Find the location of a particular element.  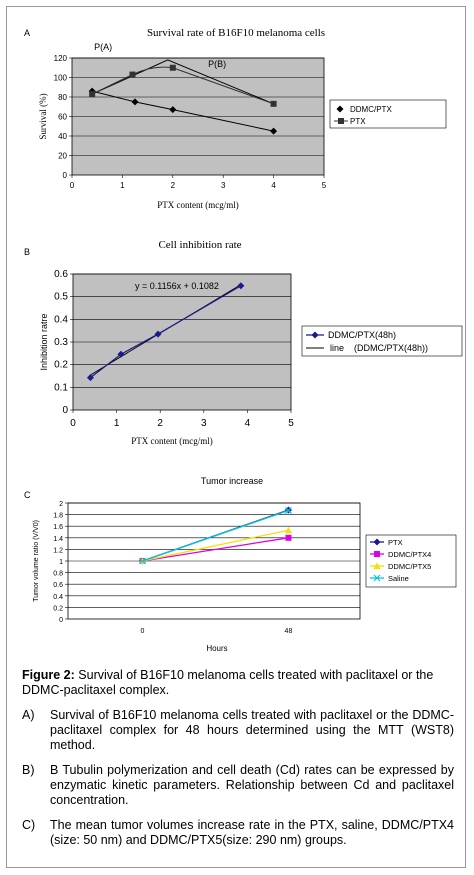

y-axis-label: Tumor volume ratio (V/V0) is located at coordinates (36, 561).